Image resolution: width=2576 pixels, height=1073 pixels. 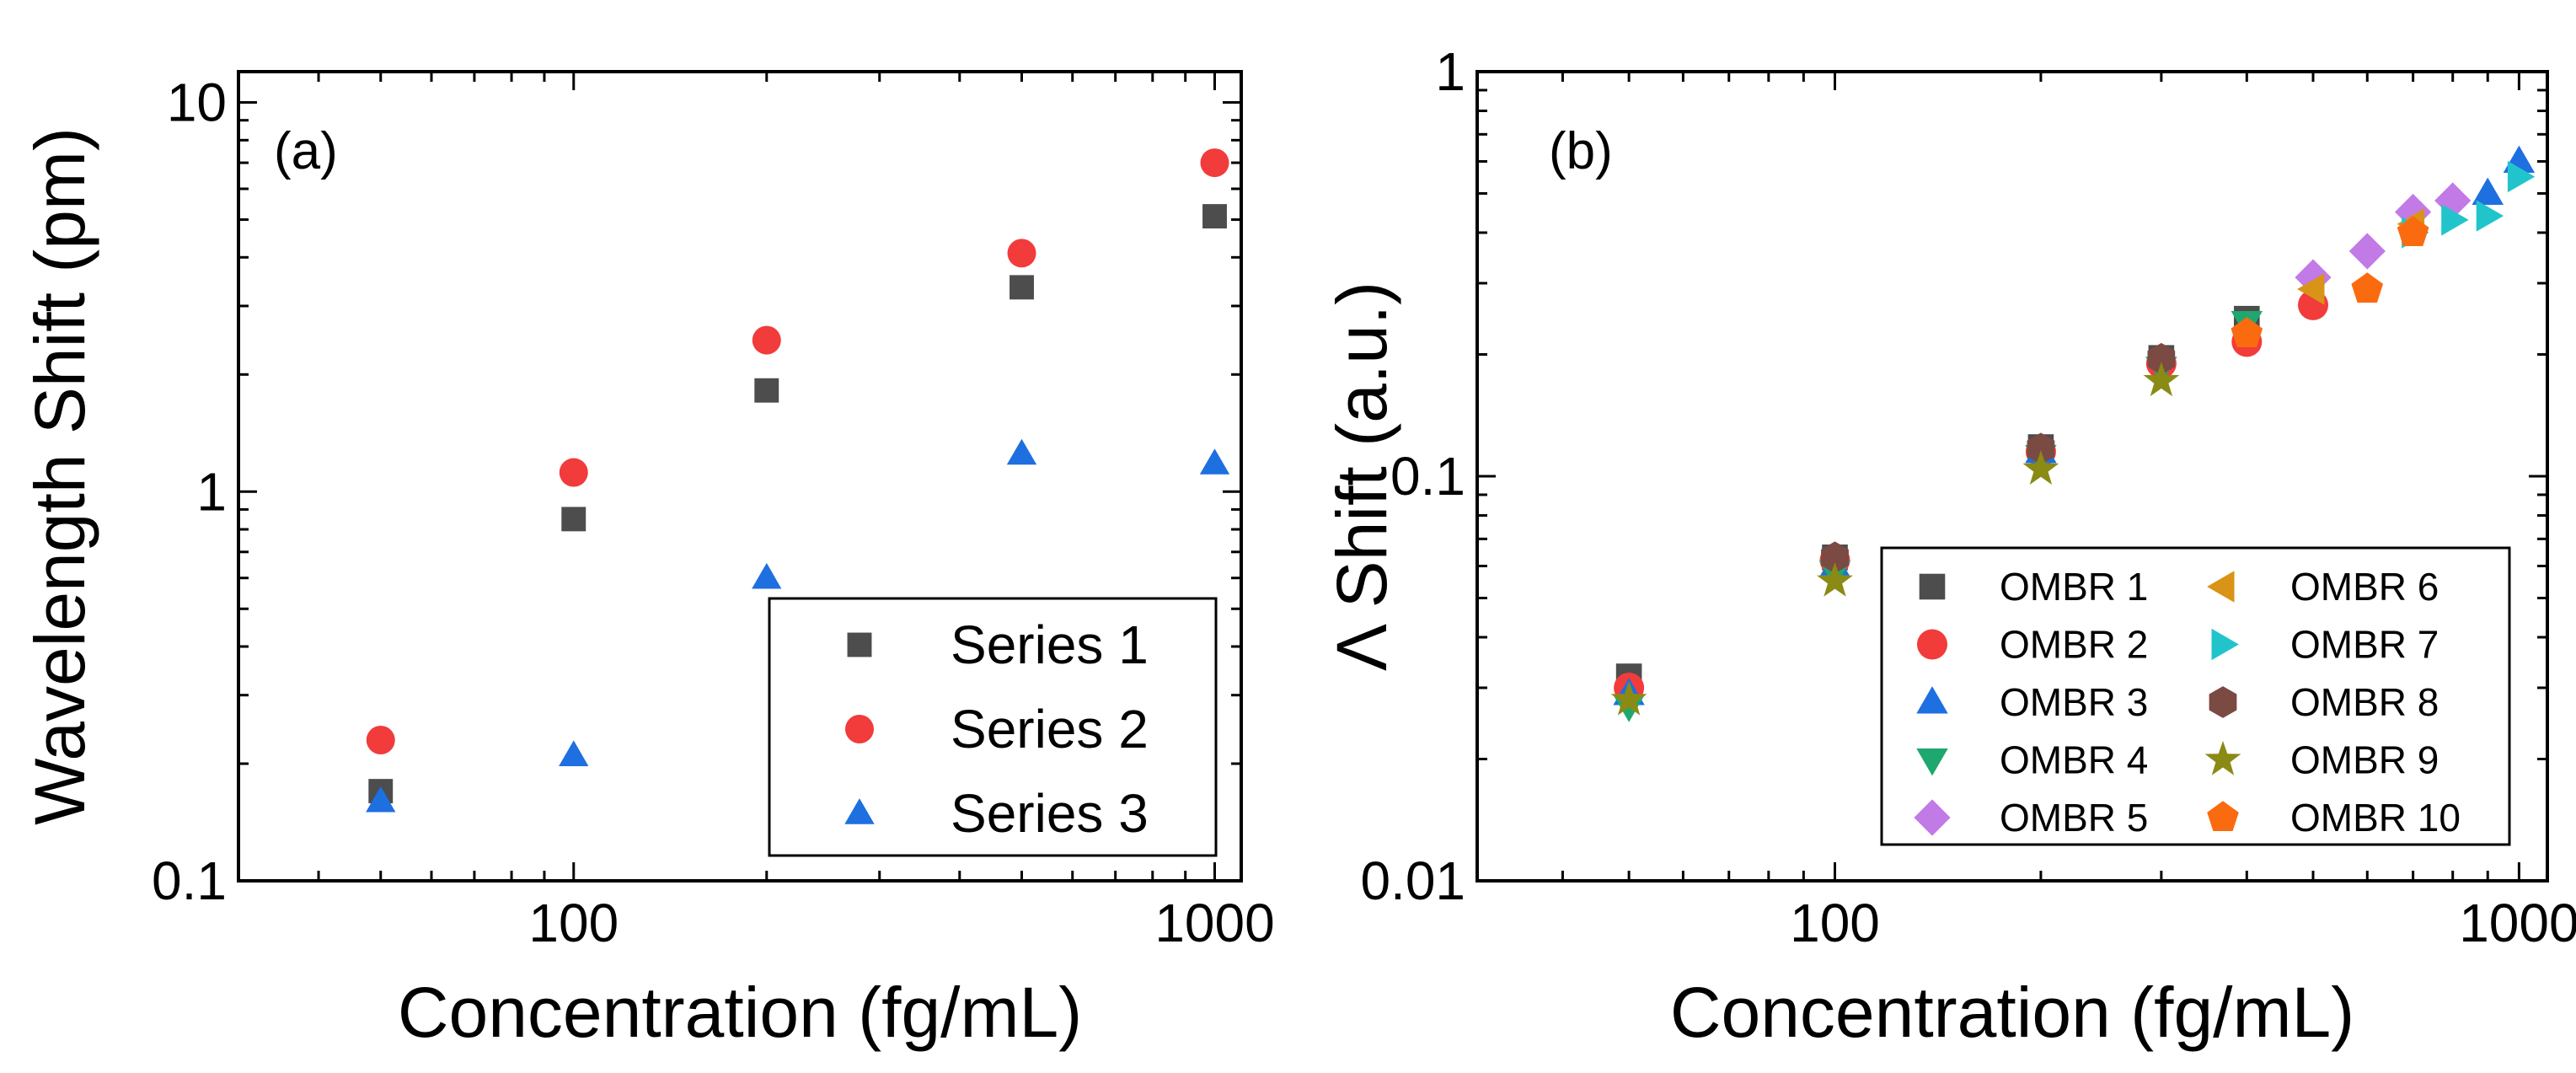 I want to click on legend-label: OMBR 1, so click(x=2074, y=587).